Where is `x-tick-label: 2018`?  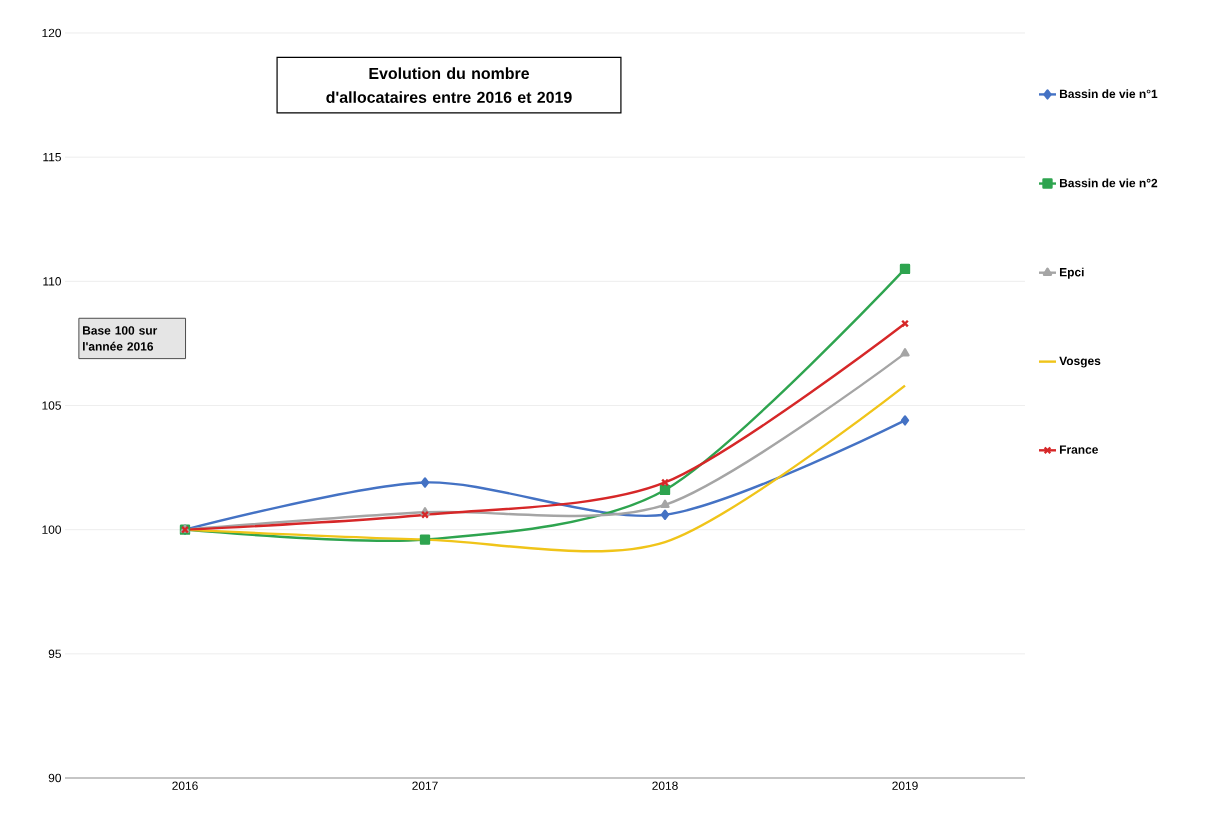 x-tick-label: 2018 is located at coordinates (665, 785).